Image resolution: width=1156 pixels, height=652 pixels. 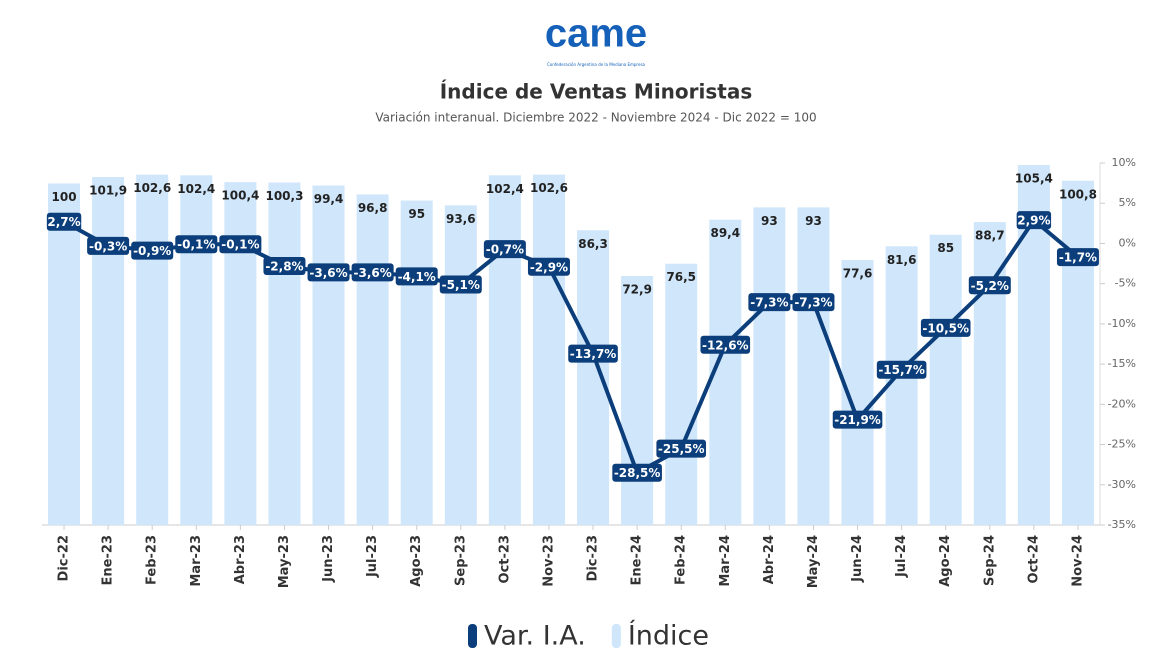 I want to click on point-label: -0,7%, so click(x=505, y=250).